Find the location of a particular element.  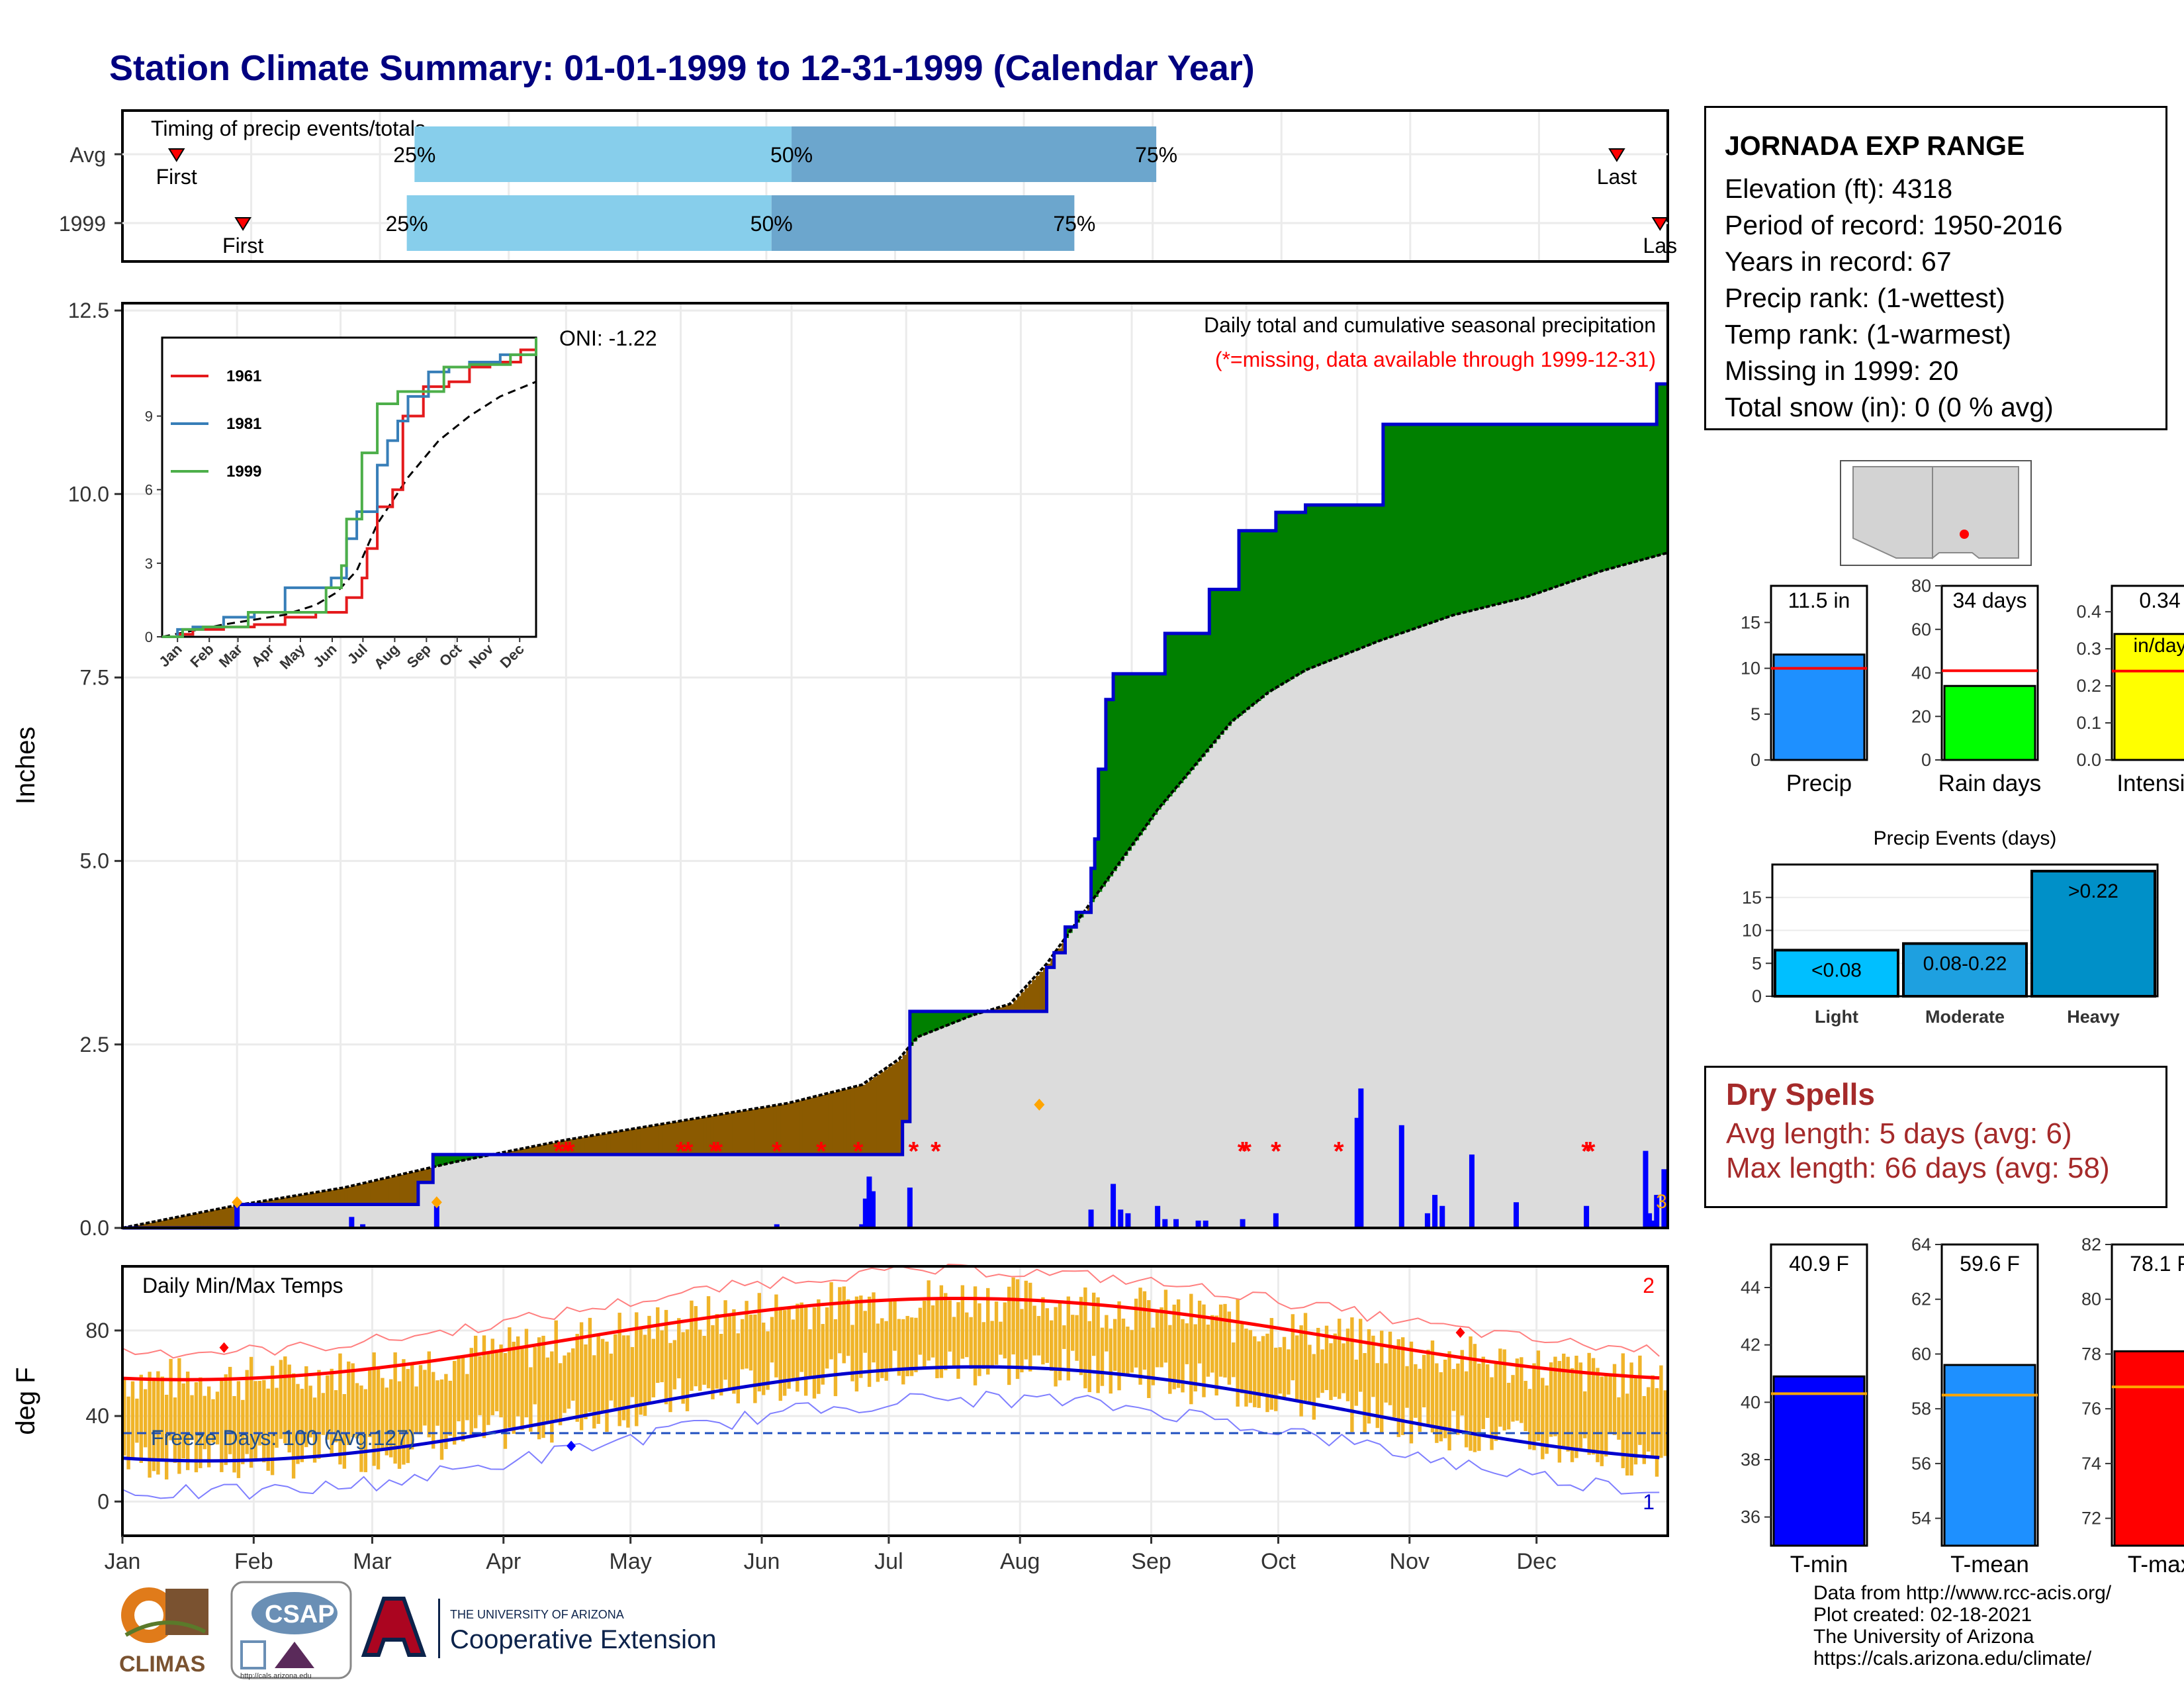

rain-days-tick-label: 80 is located at coordinates (1921, 586).